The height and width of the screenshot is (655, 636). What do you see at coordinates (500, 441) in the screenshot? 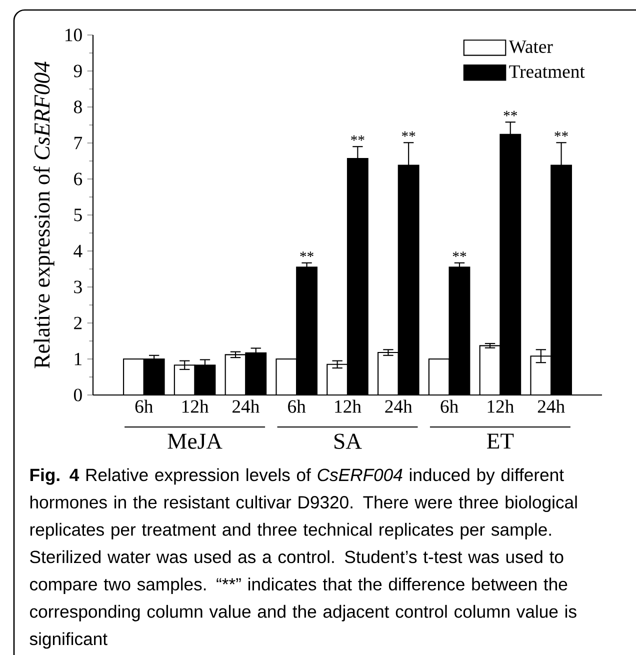
I see `text: ET` at bounding box center [500, 441].